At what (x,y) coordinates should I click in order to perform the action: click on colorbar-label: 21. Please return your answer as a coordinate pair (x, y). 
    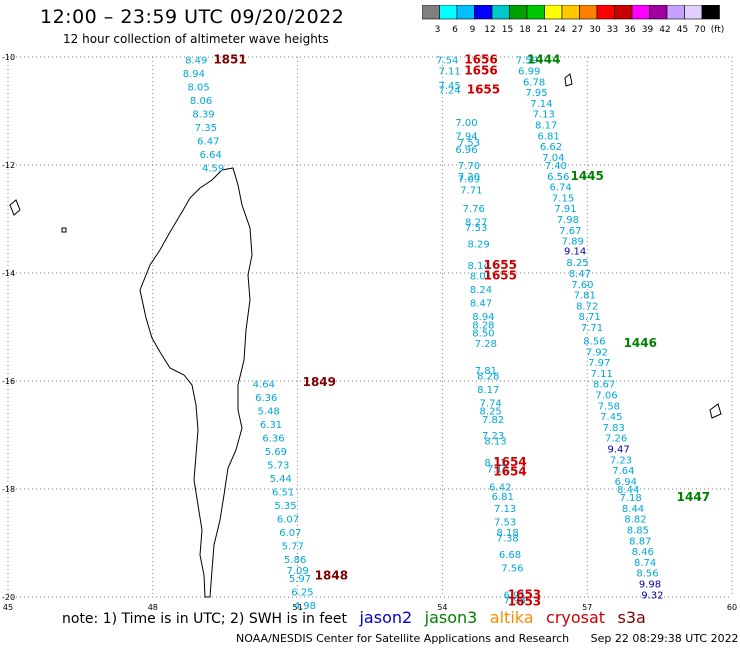
    Looking at the image, I should click on (542, 30).